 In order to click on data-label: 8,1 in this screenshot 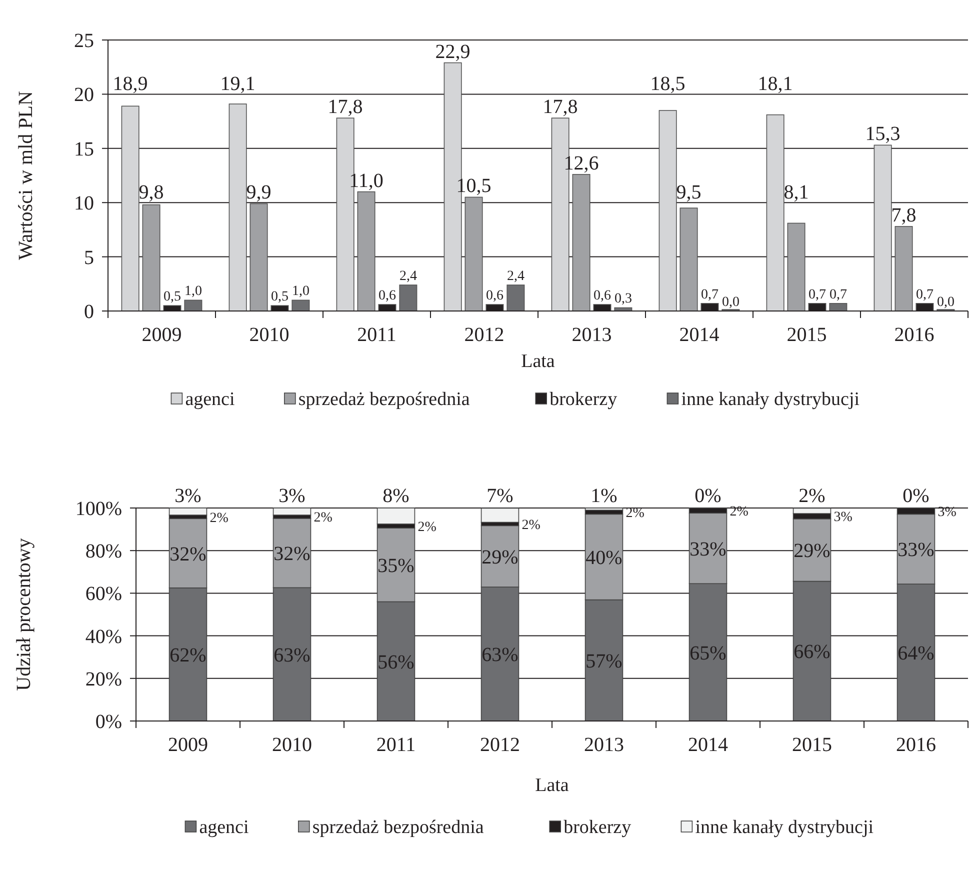, I will do `click(796, 193)`.